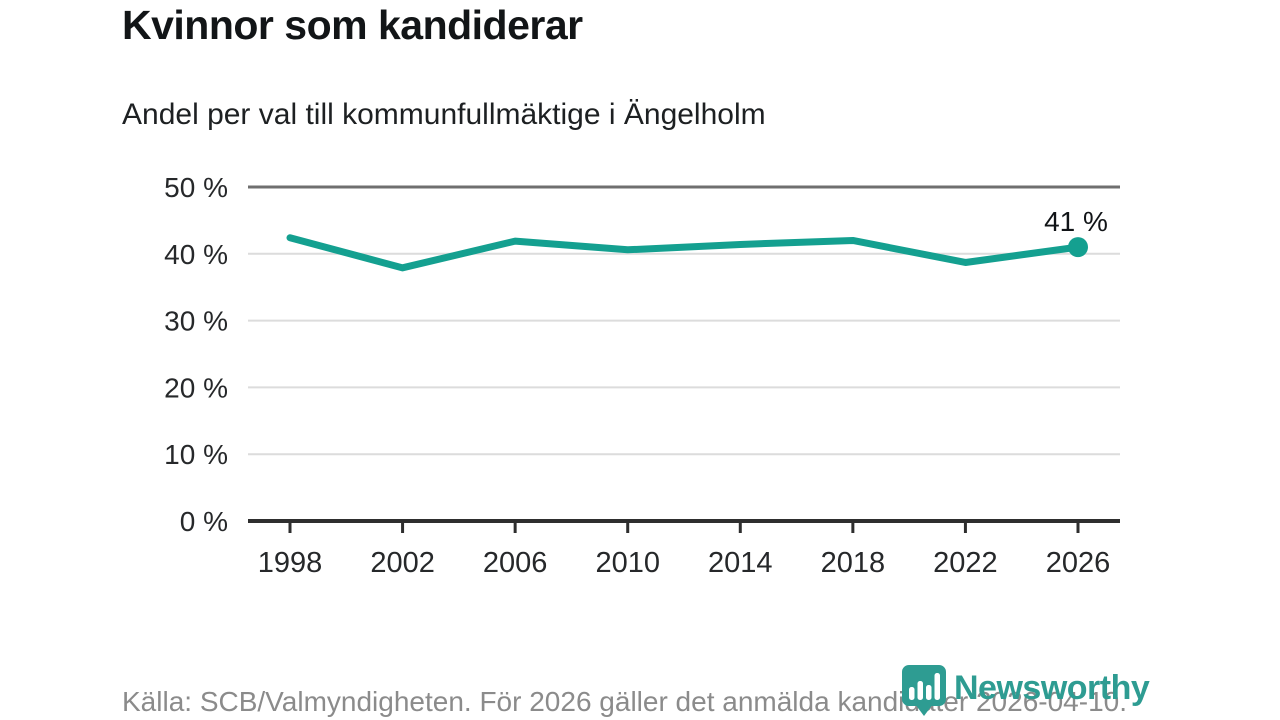 This screenshot has width=1280, height=720. Describe the element at coordinates (196, 187) in the screenshot. I see `y-axis-tick-label: 50 %` at that location.